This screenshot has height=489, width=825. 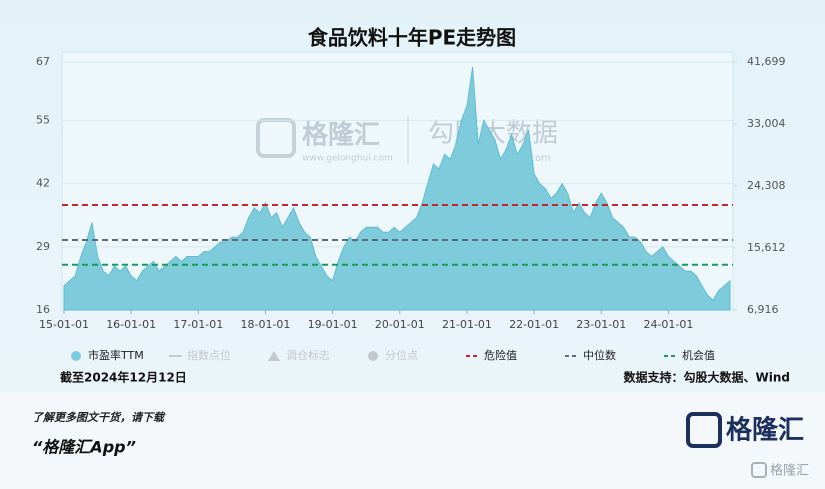 What do you see at coordinates (467, 324) in the screenshot?
I see `x-tick-label: 21-01-01` at bounding box center [467, 324].